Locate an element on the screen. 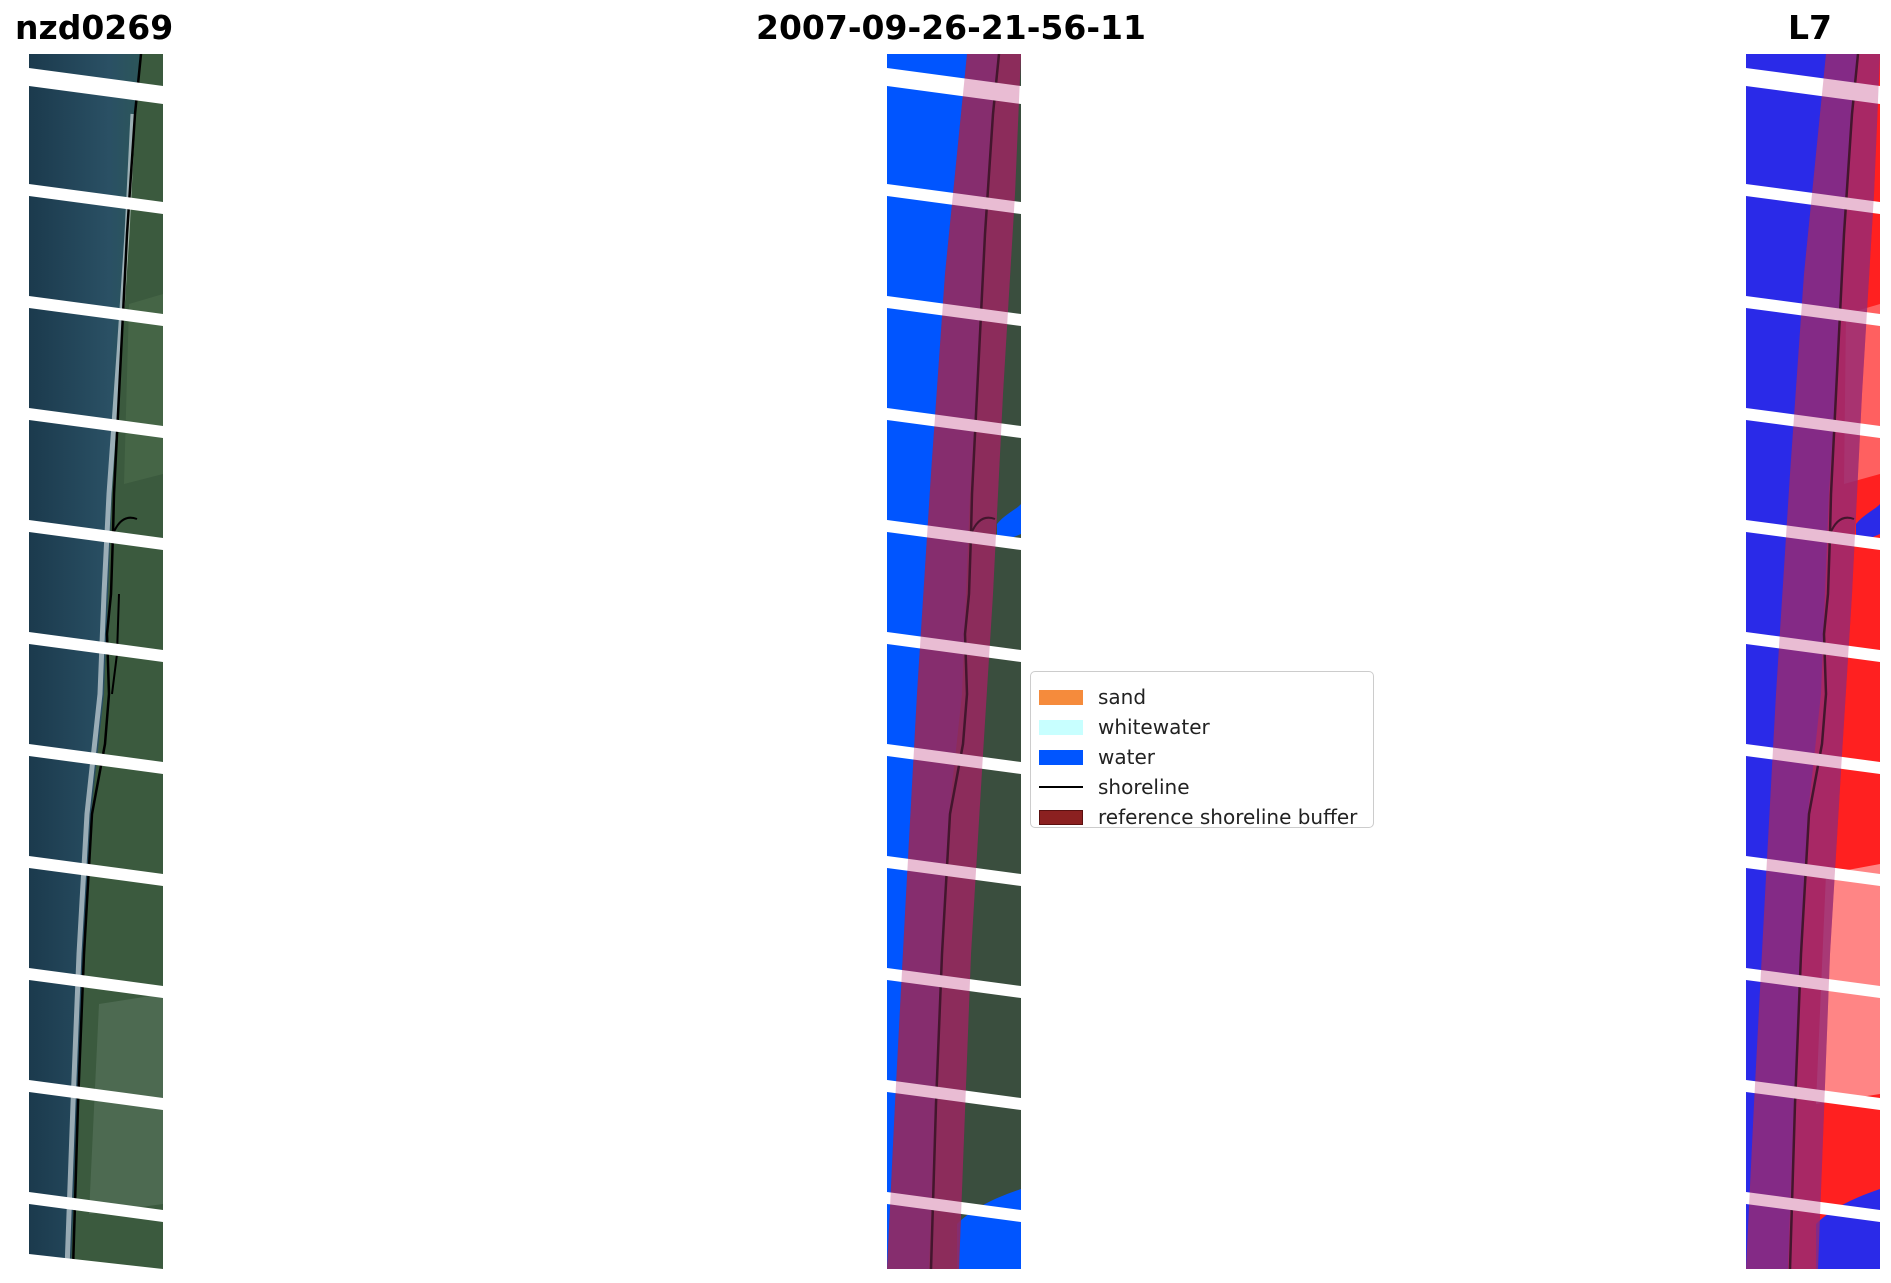 The width and height of the screenshot is (1891, 1283). reference-buffer-swatch is located at coordinates (1061, 817).